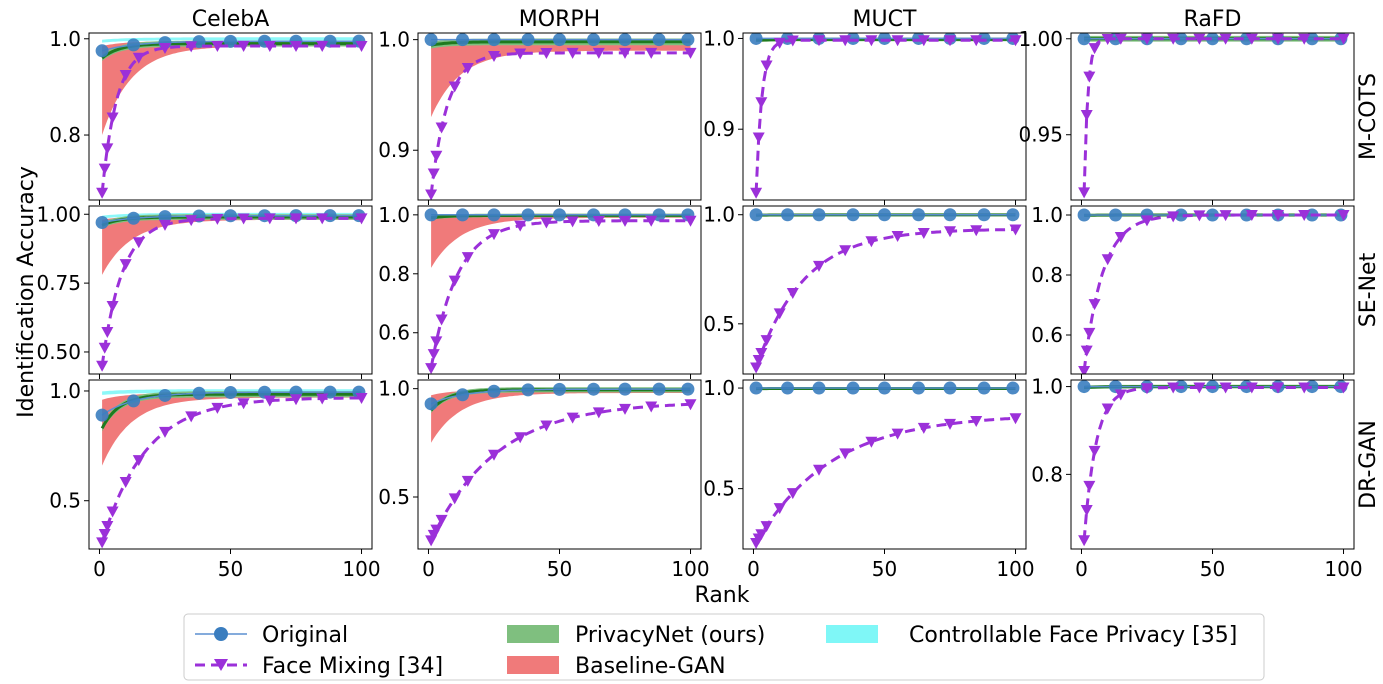  I want to click on panel-se-net-celeba: 0.50 0.75 1.00, so click(204, 290).